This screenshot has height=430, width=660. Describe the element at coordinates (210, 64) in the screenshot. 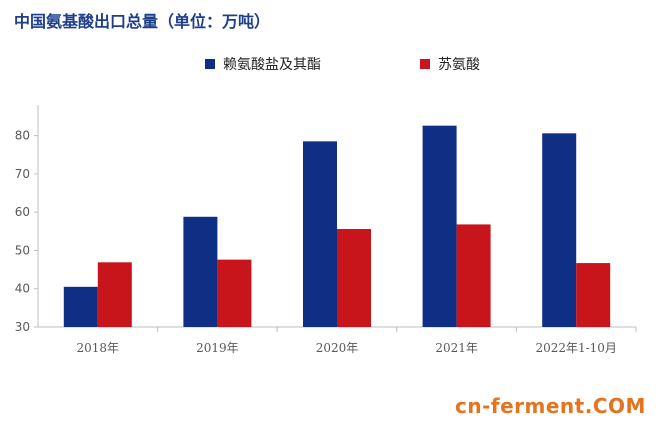

I see `legend-swatch-lysine` at that location.